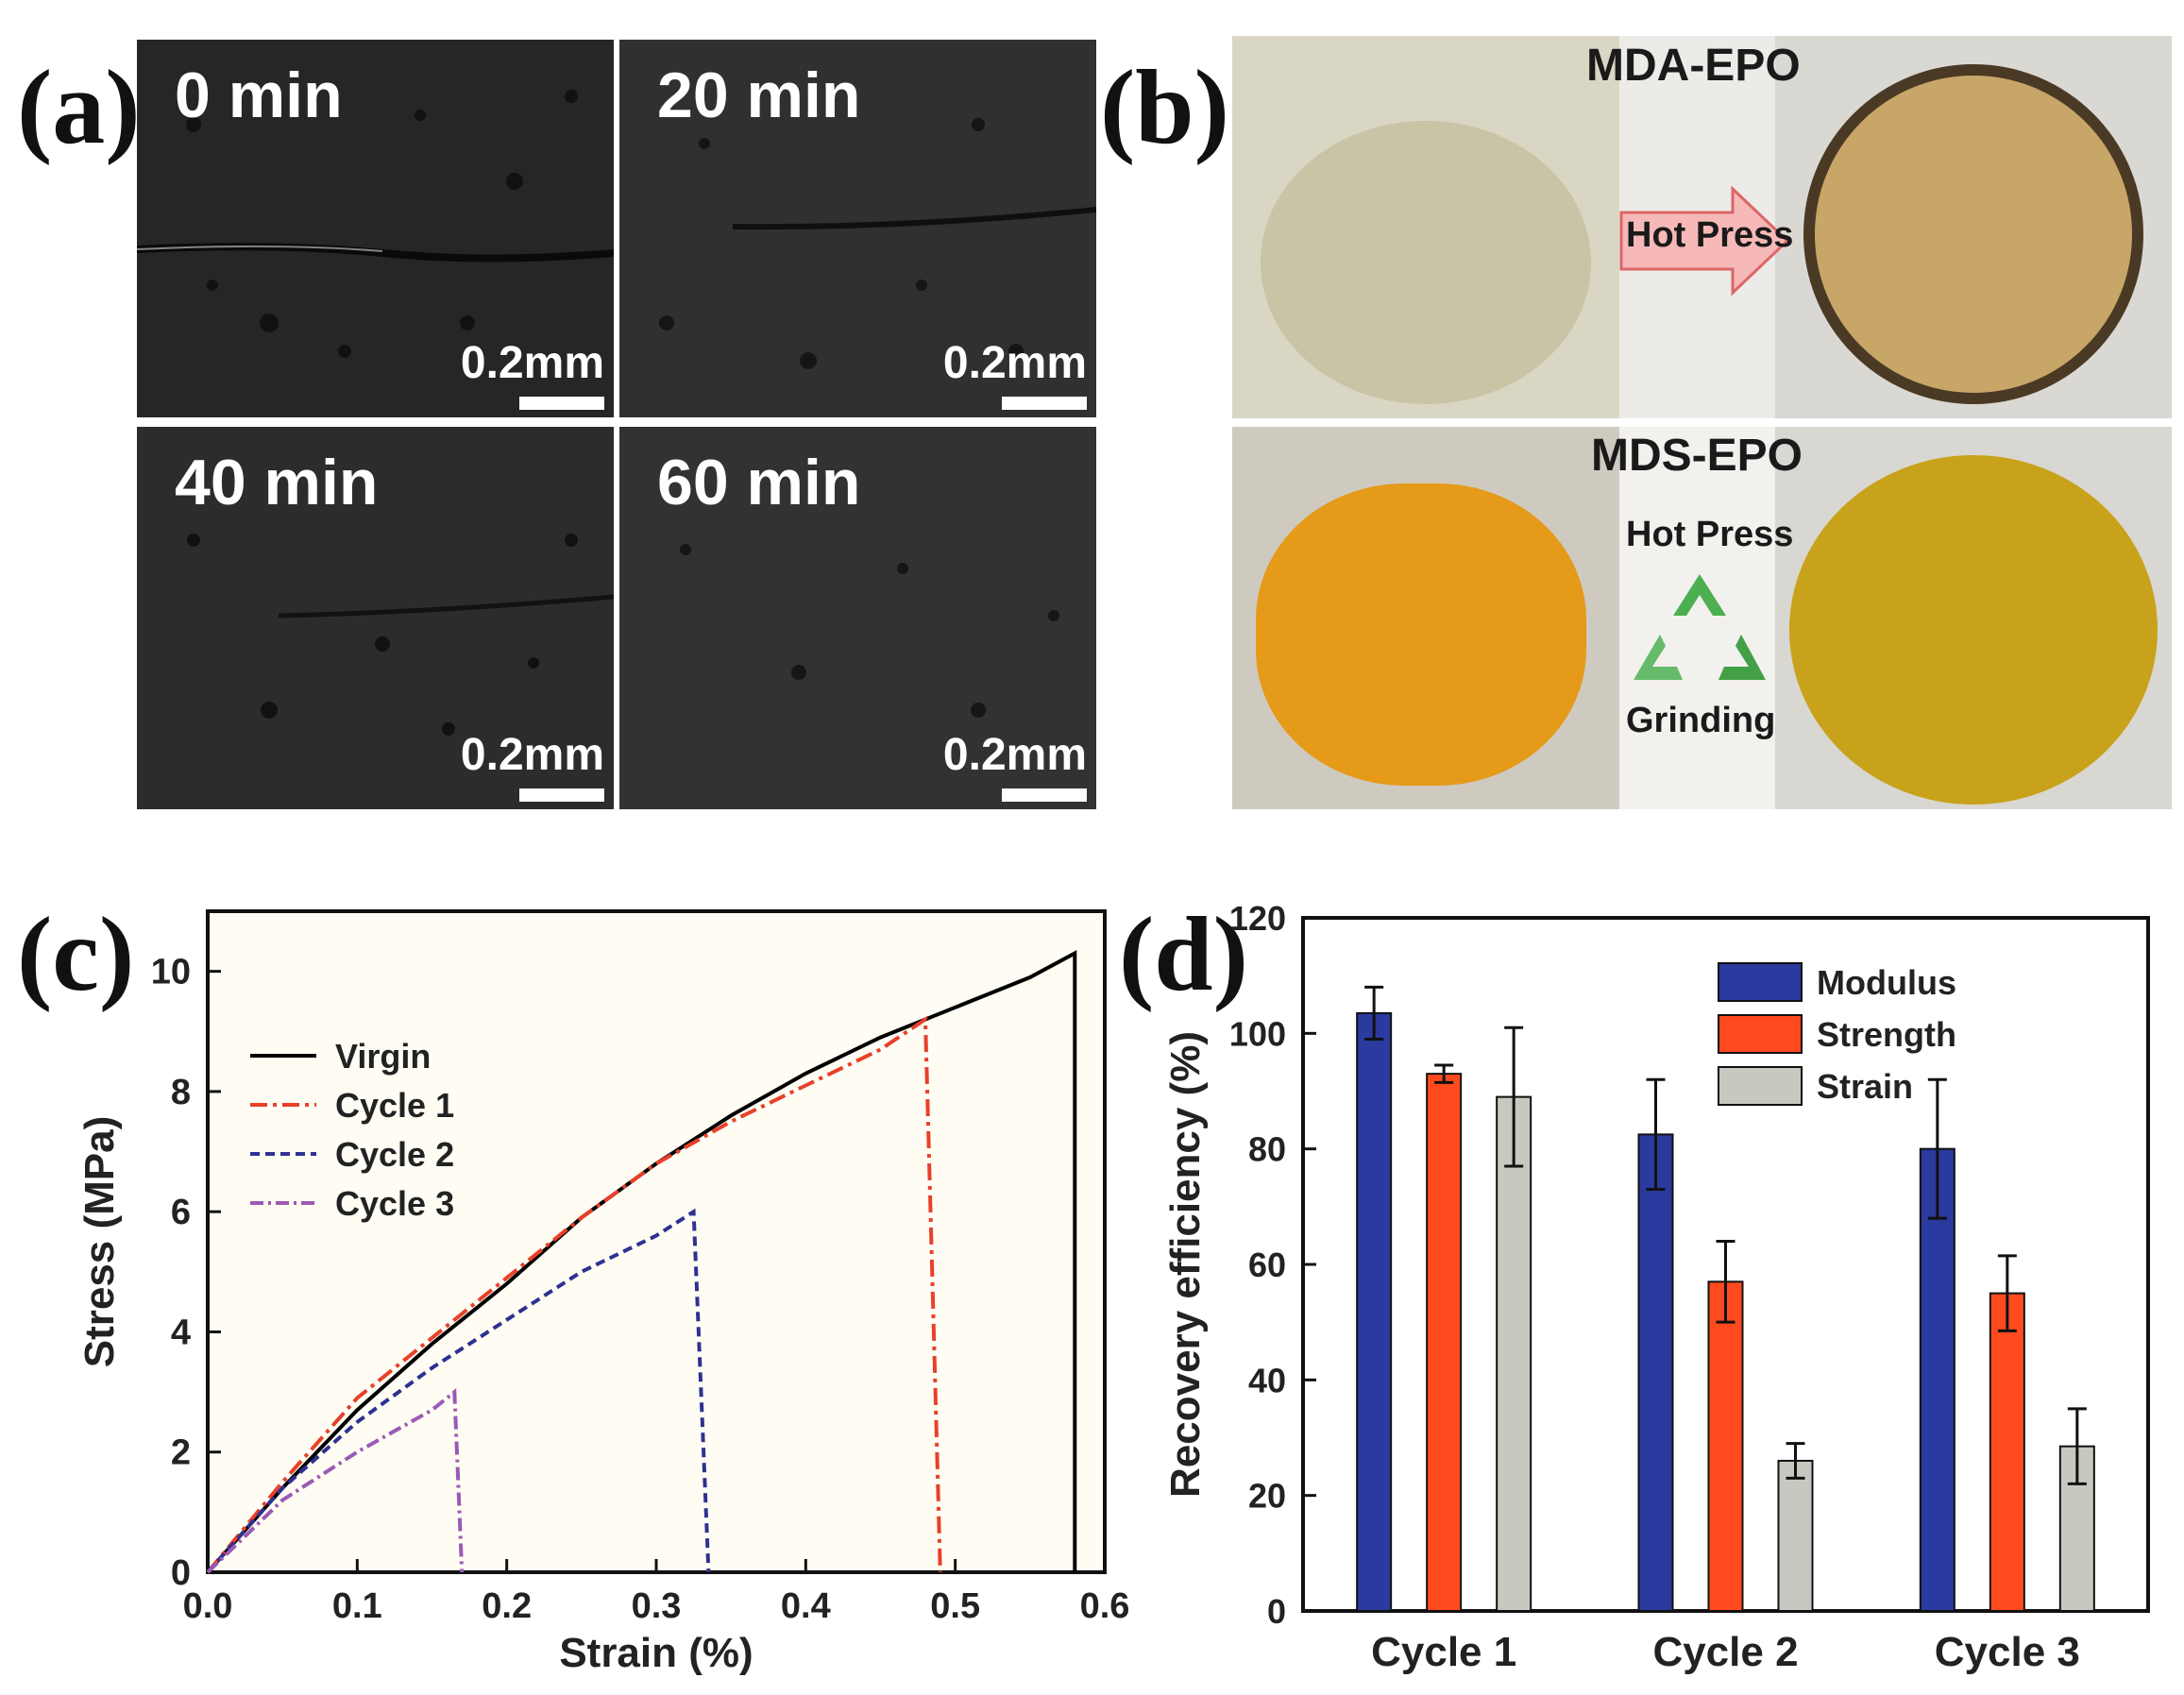 The height and width of the screenshot is (1695, 2184). Describe the element at coordinates (1164, 107) in the screenshot. I see `panel-b-label: (b)` at that location.